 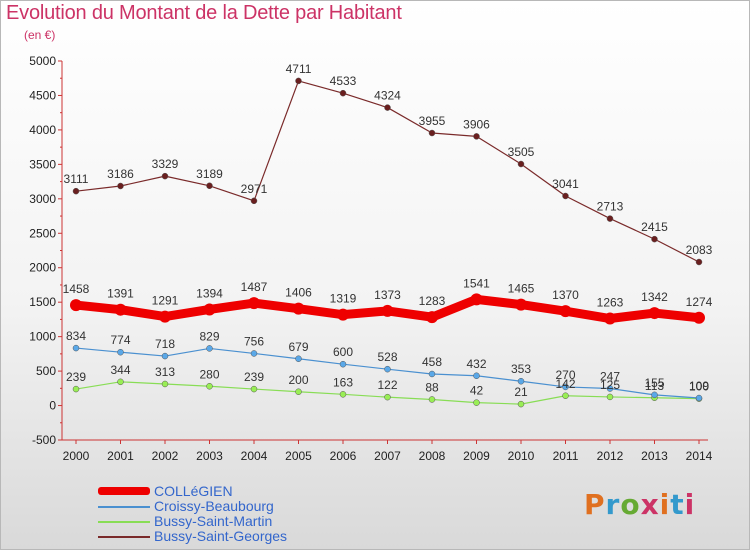 What do you see at coordinates (343, 456) in the screenshot?
I see `x-tick-label: 2006` at bounding box center [343, 456].